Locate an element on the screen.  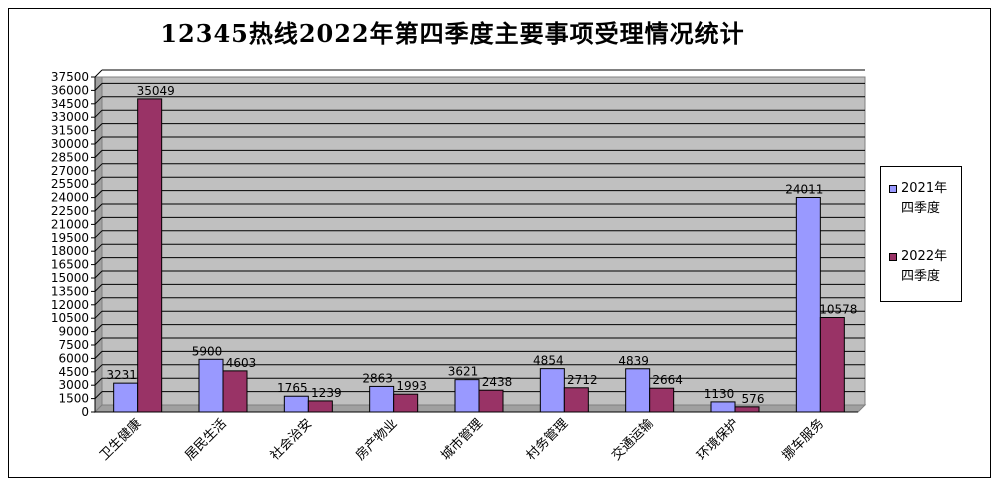
y-tick-label: 9000 is located at coordinates (73, 332).